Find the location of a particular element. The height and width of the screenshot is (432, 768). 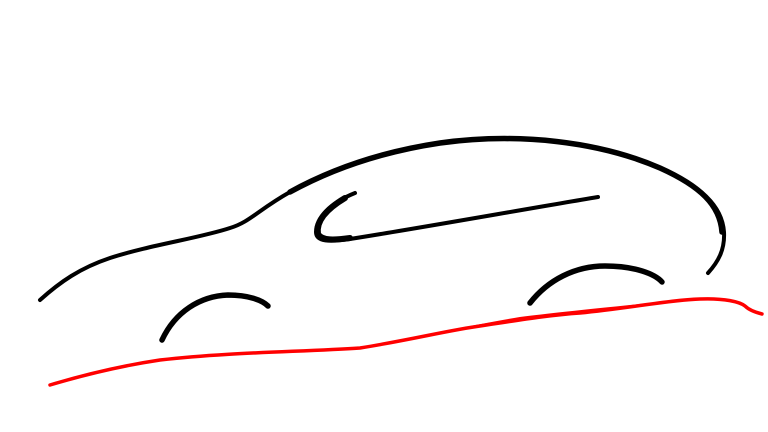

car-body-roofline-thick is located at coordinates (506, 185).